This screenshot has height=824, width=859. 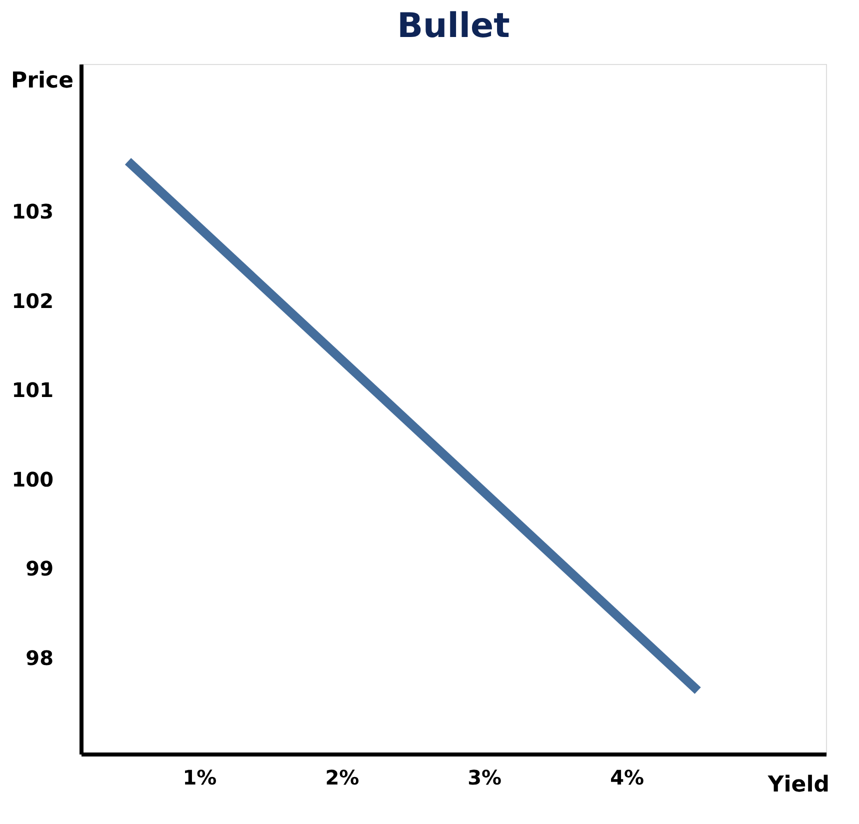 I want to click on y-tick-label: 101, so click(x=33, y=390).